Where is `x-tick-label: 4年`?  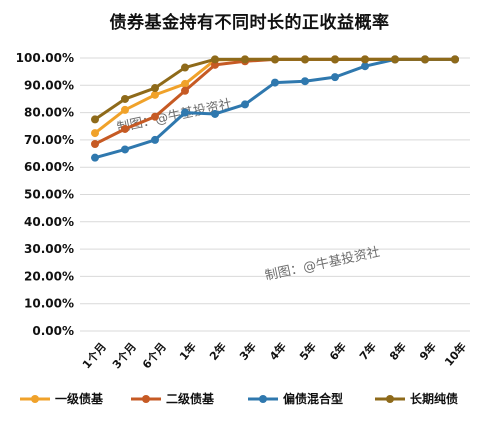 x-tick-label: 4年 is located at coordinates (277, 351).